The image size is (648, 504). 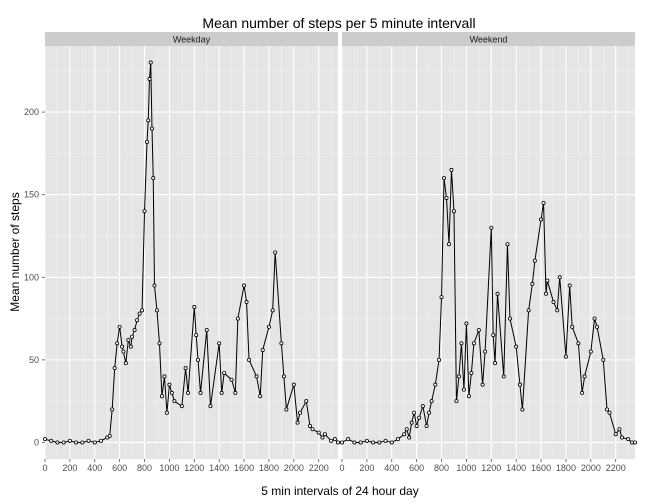 I want to click on x-tick-label: 600, so click(x=416, y=468).